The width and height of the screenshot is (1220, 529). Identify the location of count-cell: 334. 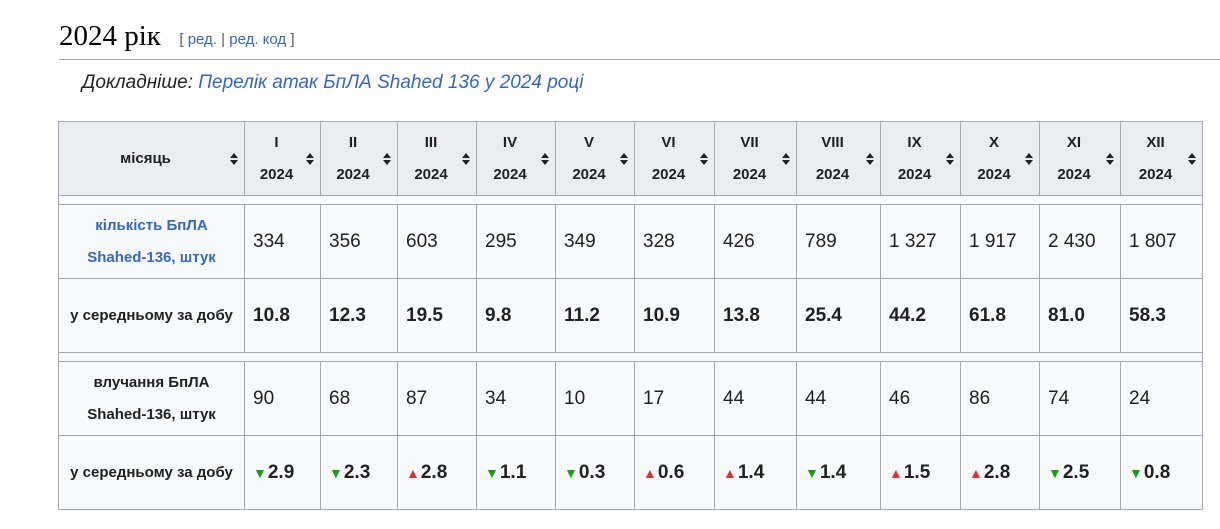
(282, 241).